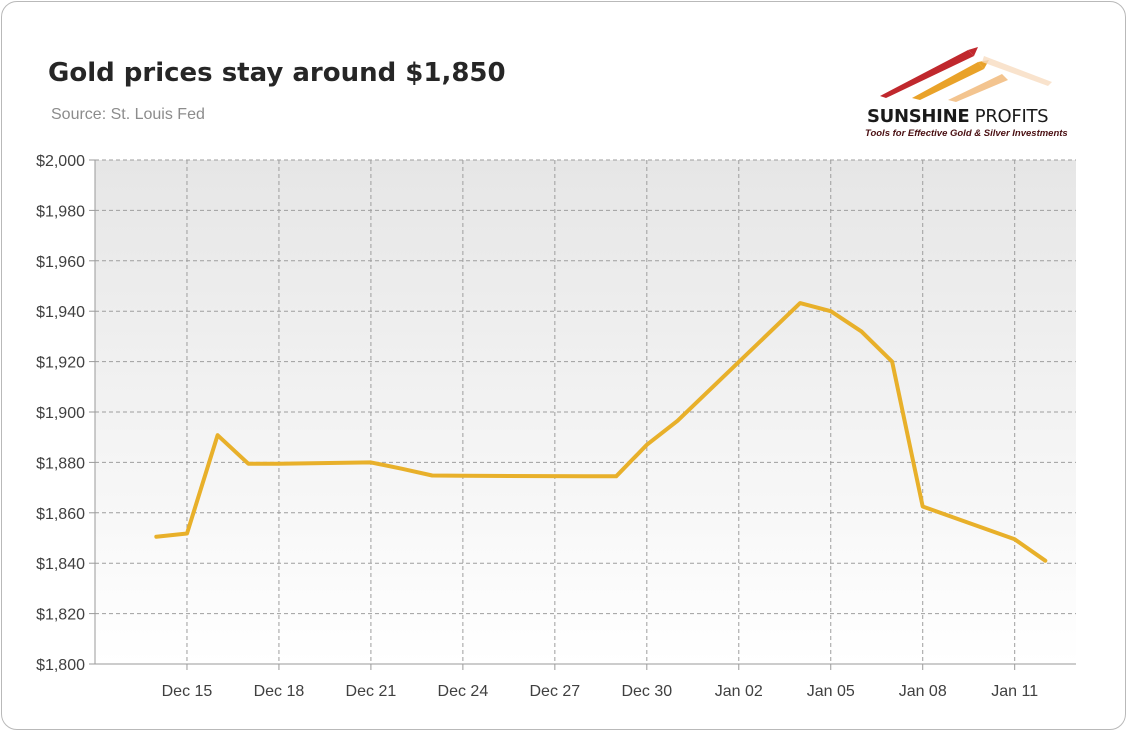  What do you see at coordinates (60, 665) in the screenshot?
I see `y-tick-label: $1,800` at bounding box center [60, 665].